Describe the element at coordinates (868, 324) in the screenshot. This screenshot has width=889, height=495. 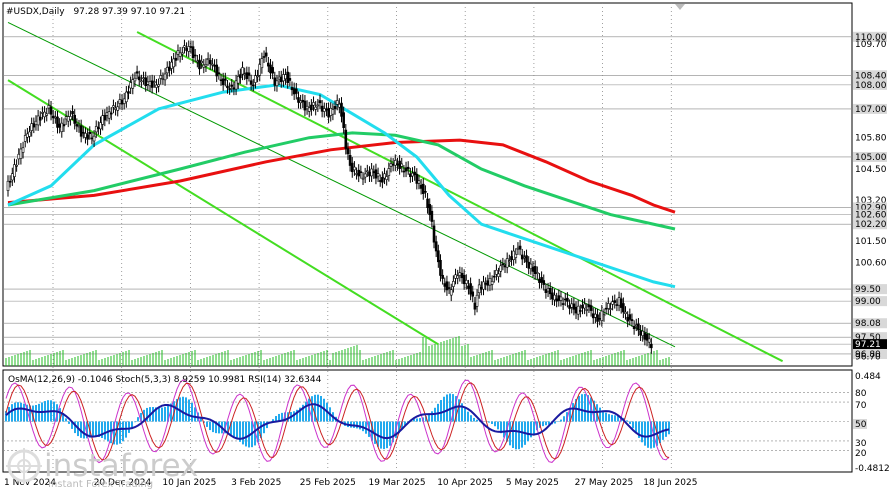
I see `price-tick-label: 98.08` at that location.